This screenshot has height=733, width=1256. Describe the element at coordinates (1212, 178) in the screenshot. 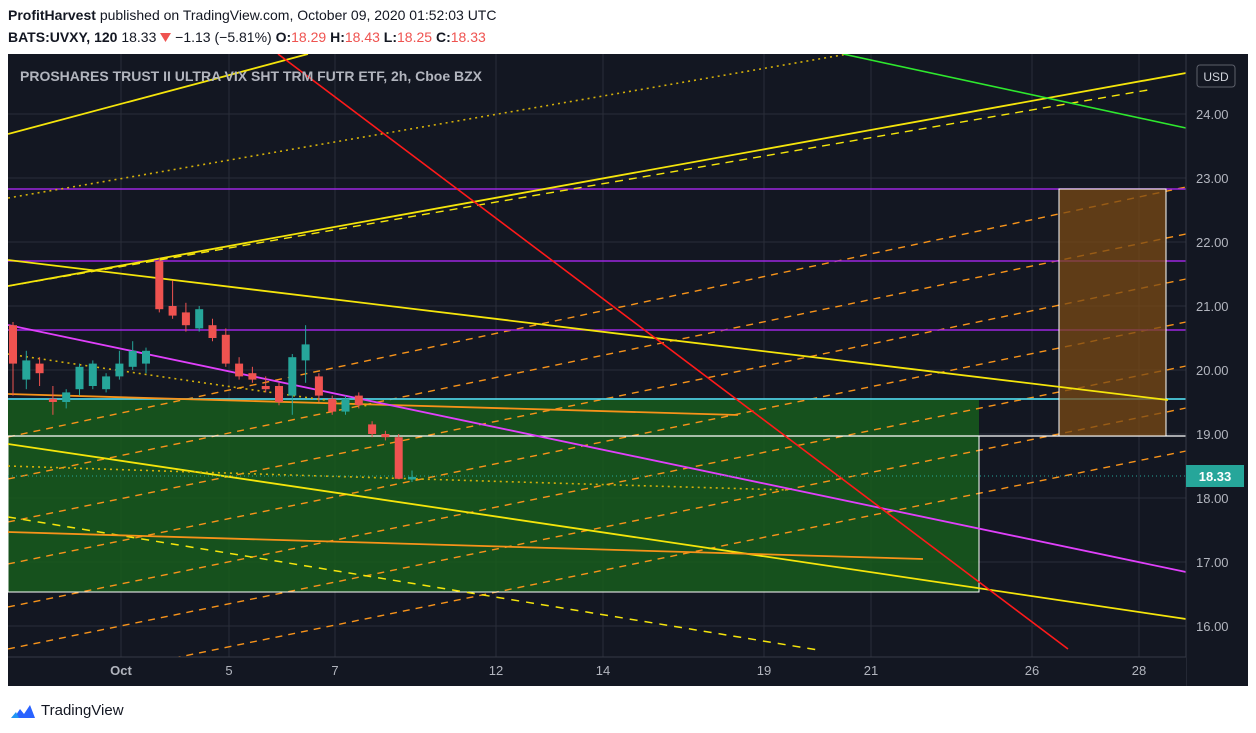

I see `price-tick-label: 23.00` at that location.